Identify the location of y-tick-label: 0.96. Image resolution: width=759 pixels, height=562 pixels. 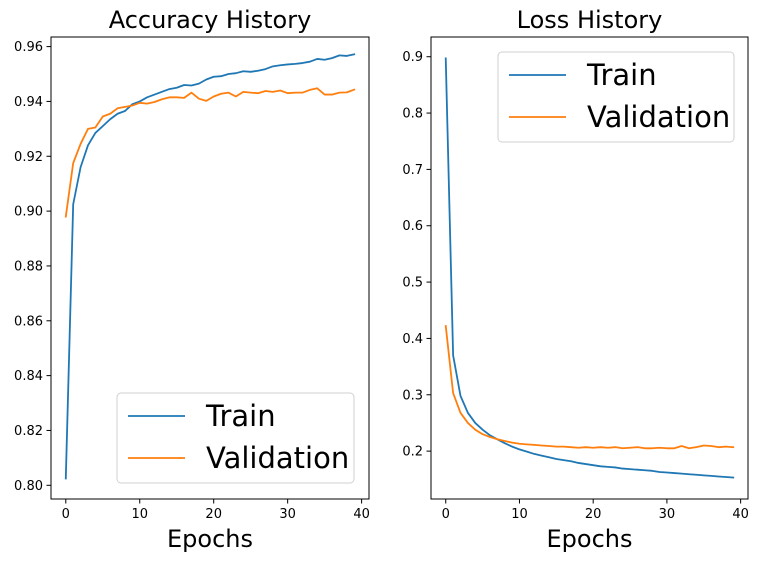
(28, 47).